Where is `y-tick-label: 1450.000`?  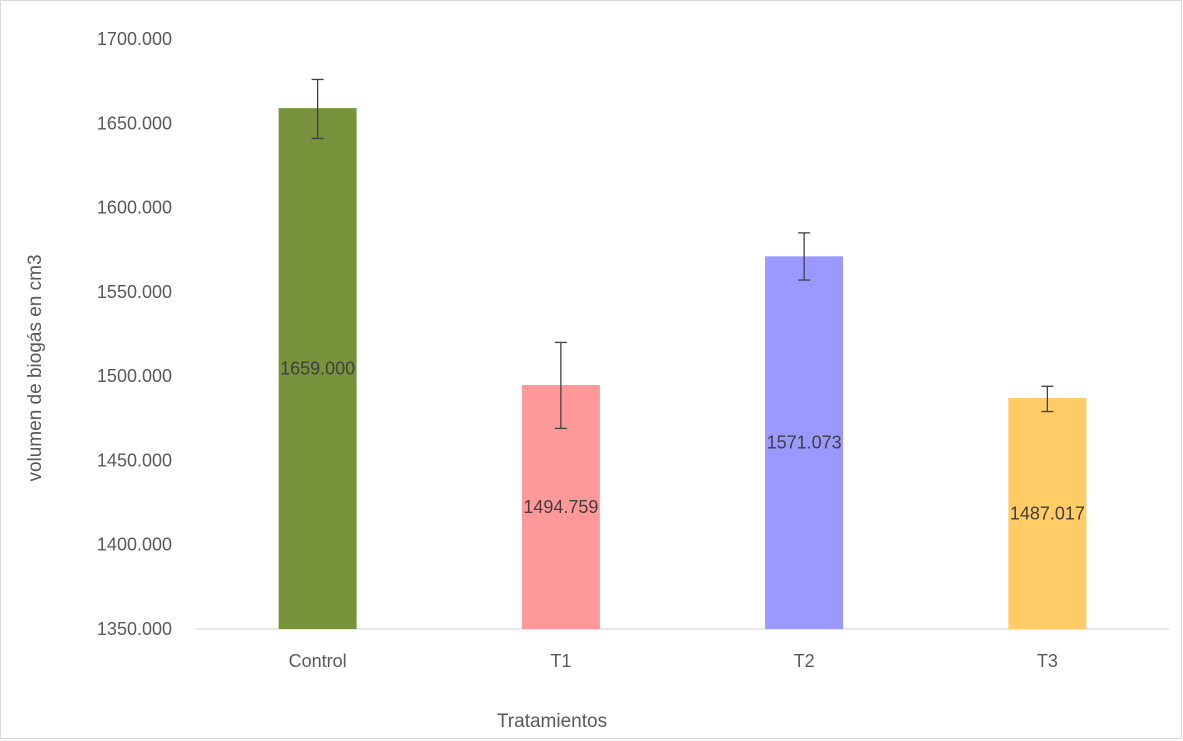
y-tick-label: 1450.000 is located at coordinates (134, 460).